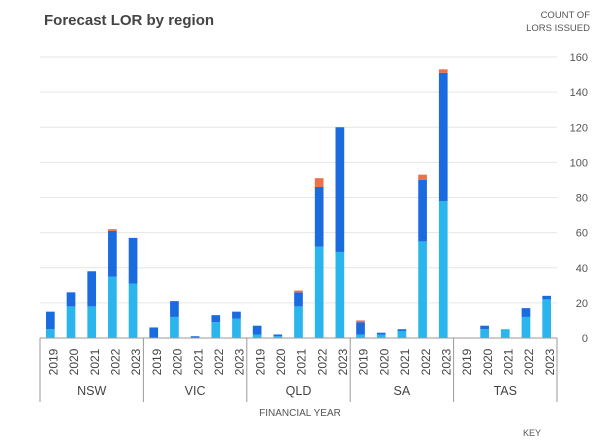 The image size is (600, 442). Describe the element at coordinates (112, 253) in the screenshot. I see `bar-segment-nsw-2022-s2` at that location.